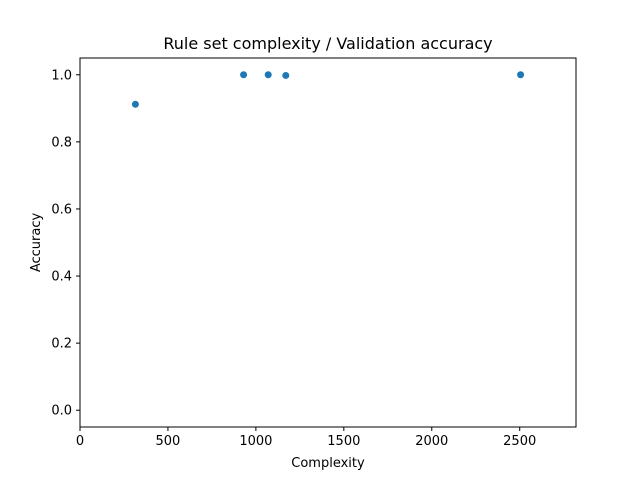 Image resolution: width=640 pixels, height=480 pixels. What do you see at coordinates (65, 243) in the screenshot?
I see `y-axis-ticks: 0.0 0.2 0.4 0.6 0.8 1.0` at bounding box center [65, 243].